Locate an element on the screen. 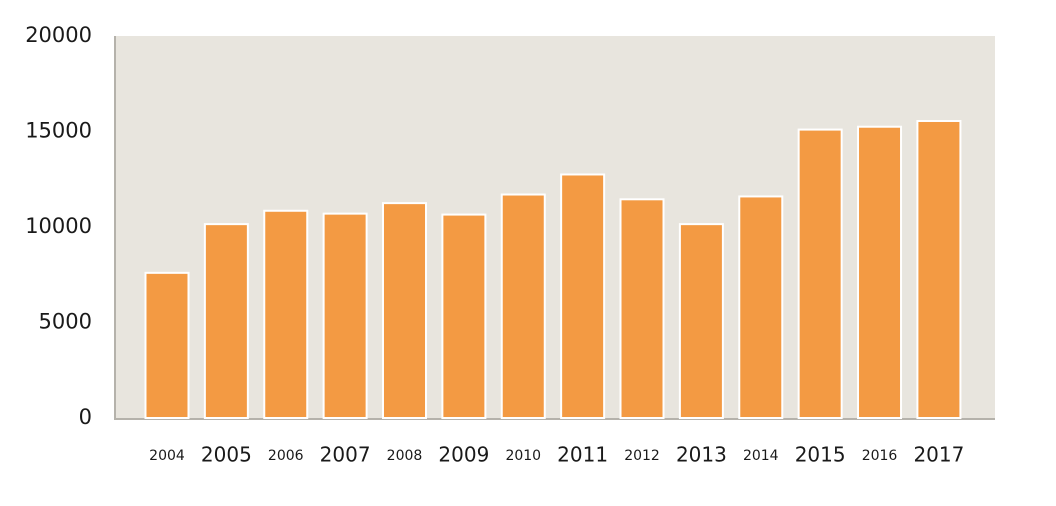 Image resolution: width=1056 pixels, height=506 pixels. x-tick-label: 2006 is located at coordinates (286, 456).